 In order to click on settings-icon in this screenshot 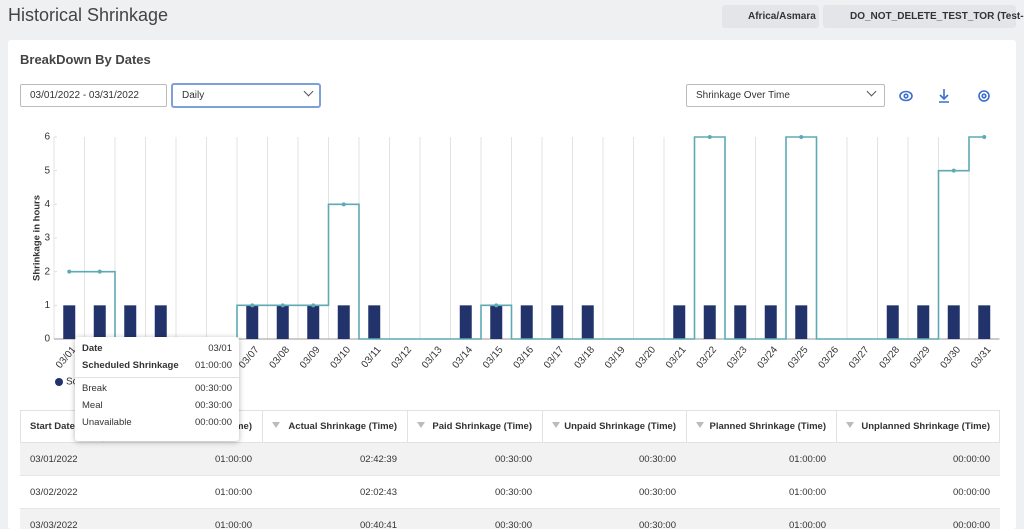, I will do `click(984, 96)`.